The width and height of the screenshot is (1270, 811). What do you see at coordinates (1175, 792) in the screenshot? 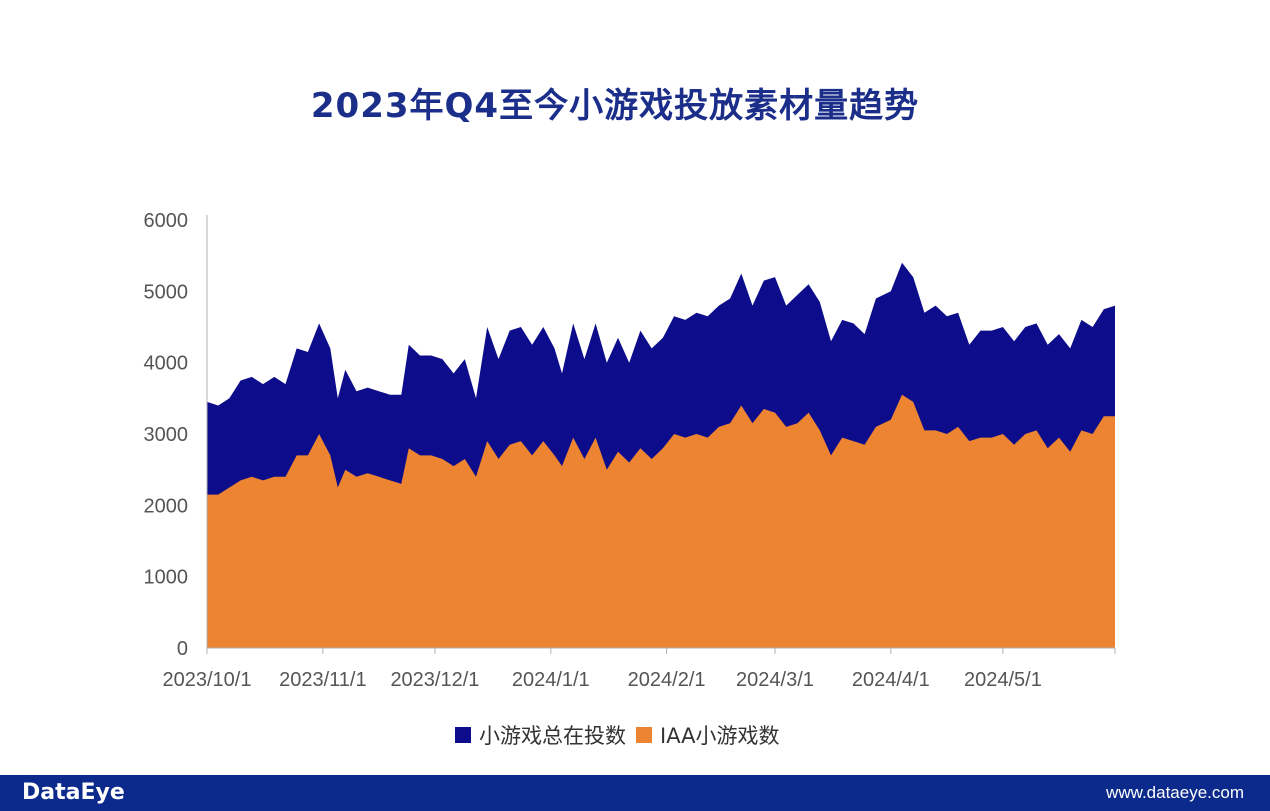
I see `footer-url: www.dataeye.com` at bounding box center [1175, 792].